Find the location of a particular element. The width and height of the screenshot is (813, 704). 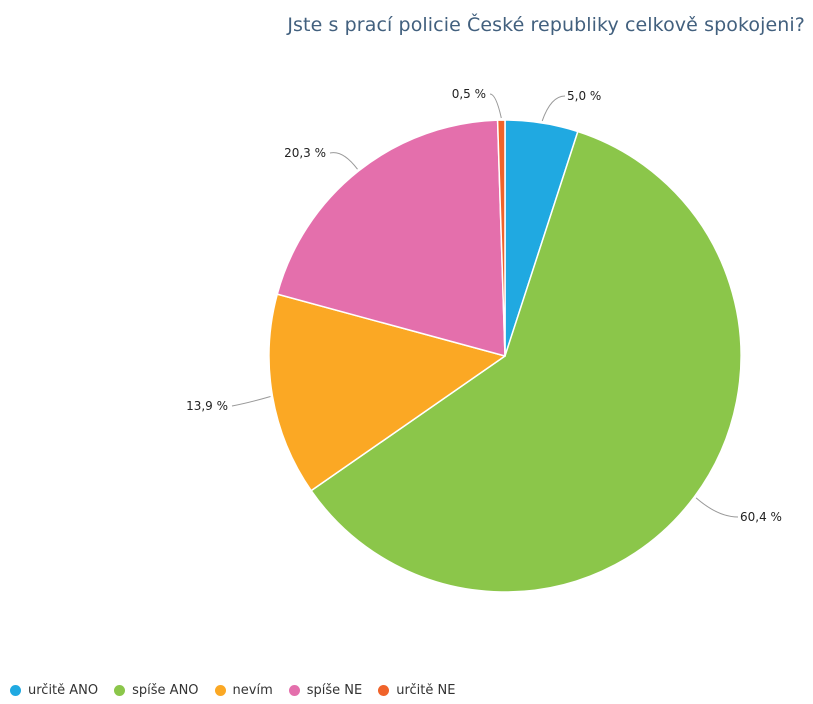

legend-label-urcite-ano: určitě ANO is located at coordinates (63, 690).